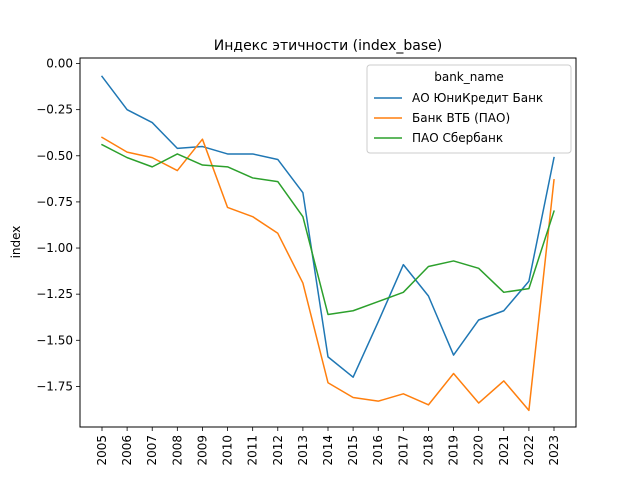 Image resolution: width=640 pixels, height=480 pixels. I want to click on x-tick-label: 2015, so click(353, 450).